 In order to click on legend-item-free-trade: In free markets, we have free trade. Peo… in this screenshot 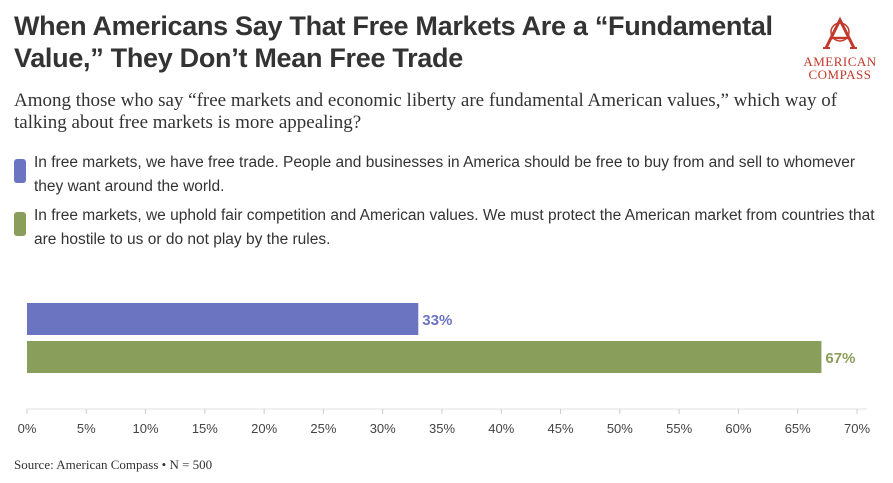, I will do `click(449, 175)`.